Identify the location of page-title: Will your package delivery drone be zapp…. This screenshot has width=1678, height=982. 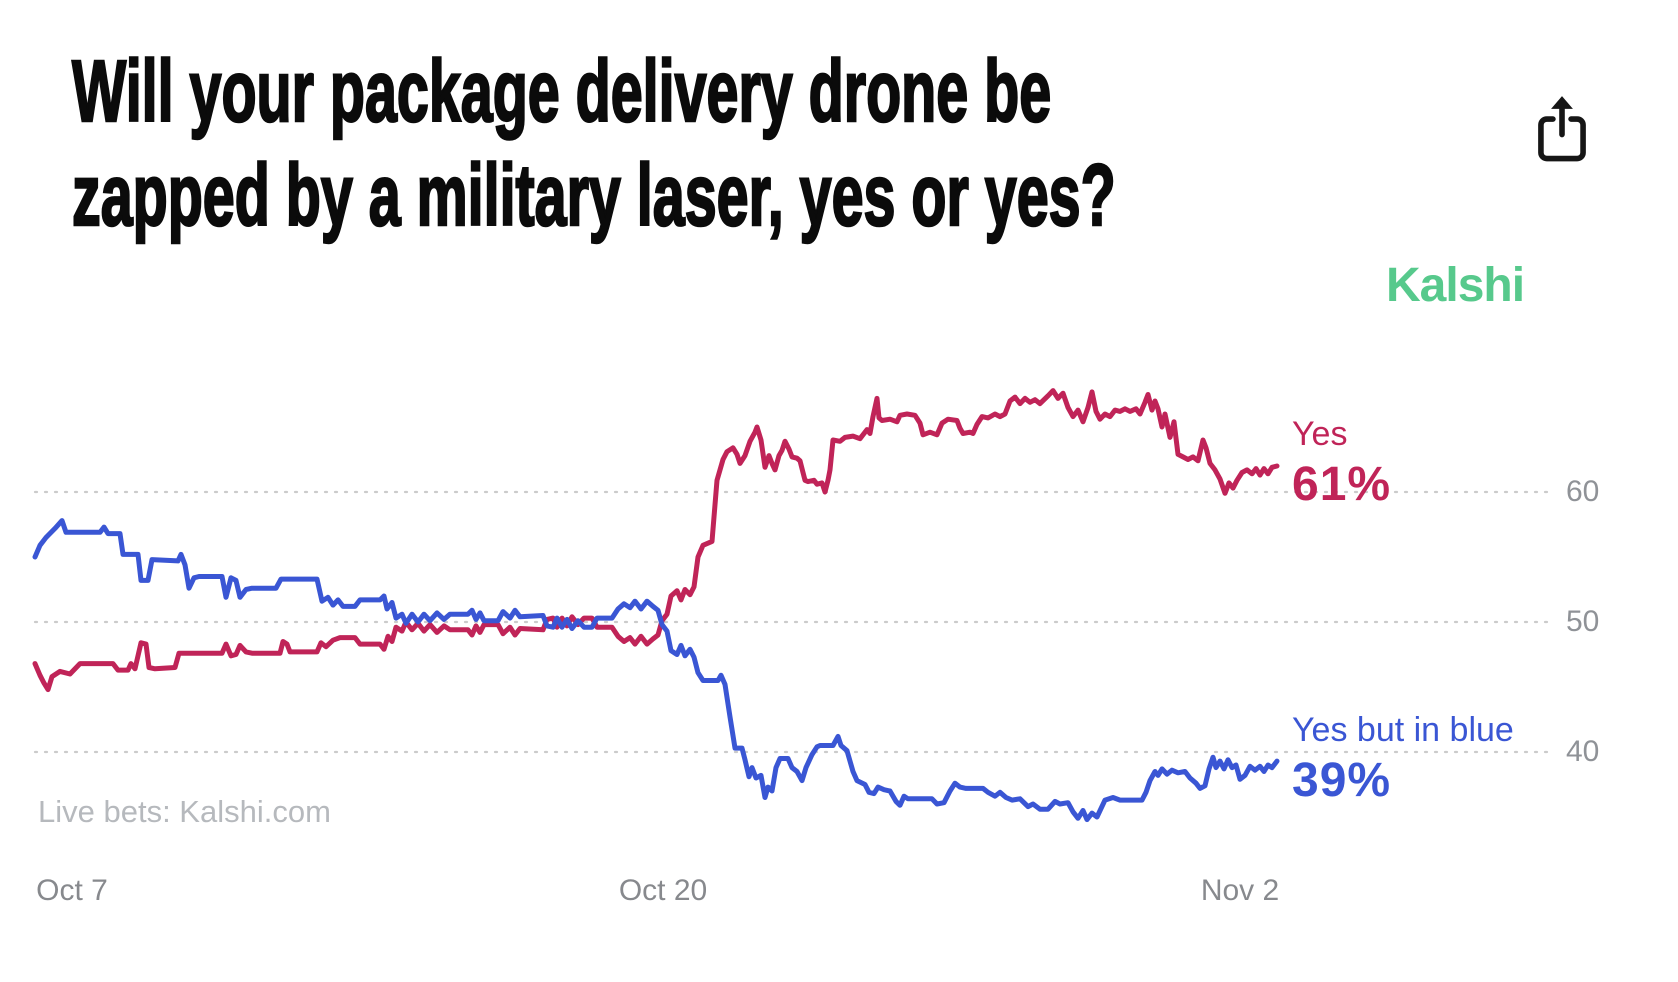
(593, 143).